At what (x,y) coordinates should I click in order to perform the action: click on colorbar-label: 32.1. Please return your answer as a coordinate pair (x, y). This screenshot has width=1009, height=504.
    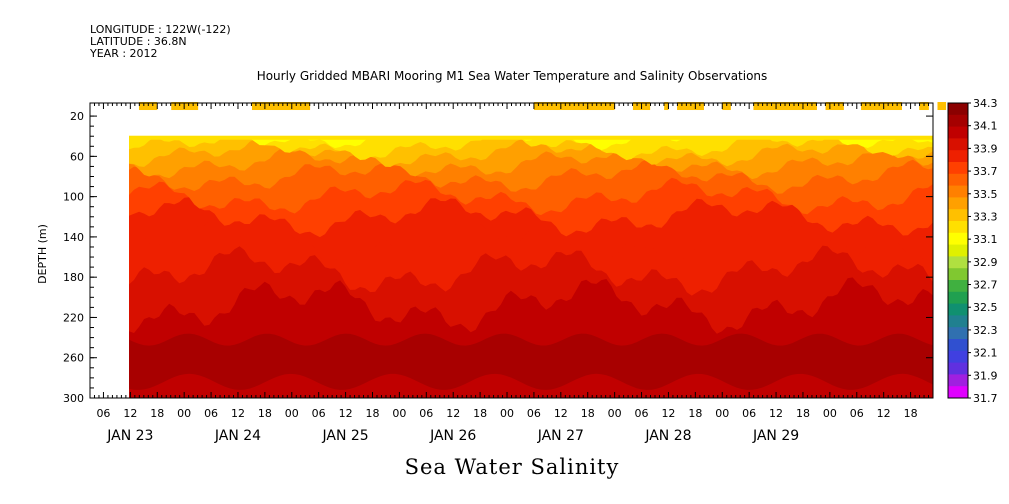
    Looking at the image, I should click on (985, 353).